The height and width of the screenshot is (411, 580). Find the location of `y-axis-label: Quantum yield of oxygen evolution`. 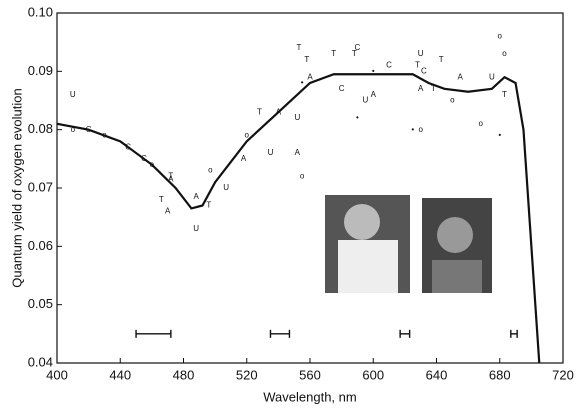

y-axis-label: Quantum yield of oxygen evolution is located at coordinates (16, 187).